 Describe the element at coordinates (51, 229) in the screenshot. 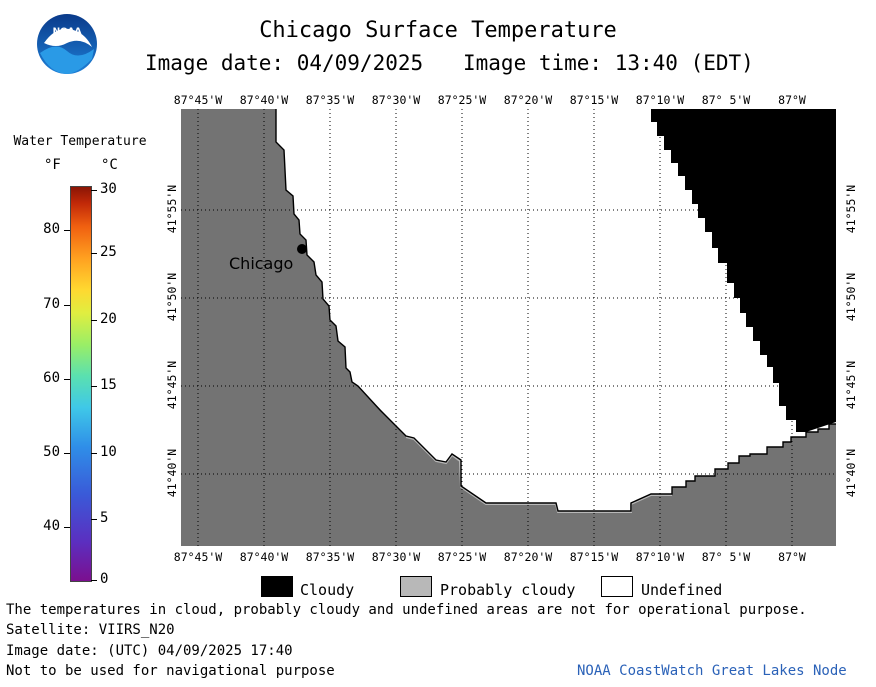

I see `colorbar-f-tick: 80` at that location.